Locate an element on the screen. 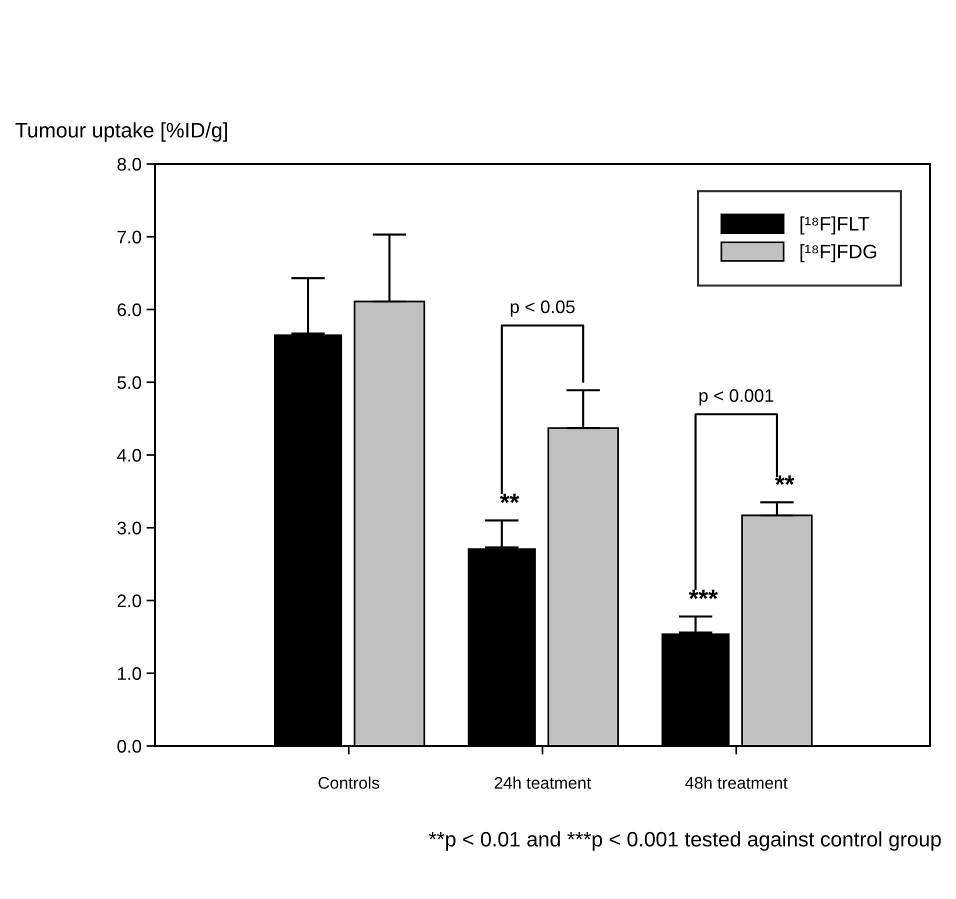  legend-label: [¹⁸F]FDG is located at coordinates (838, 253).